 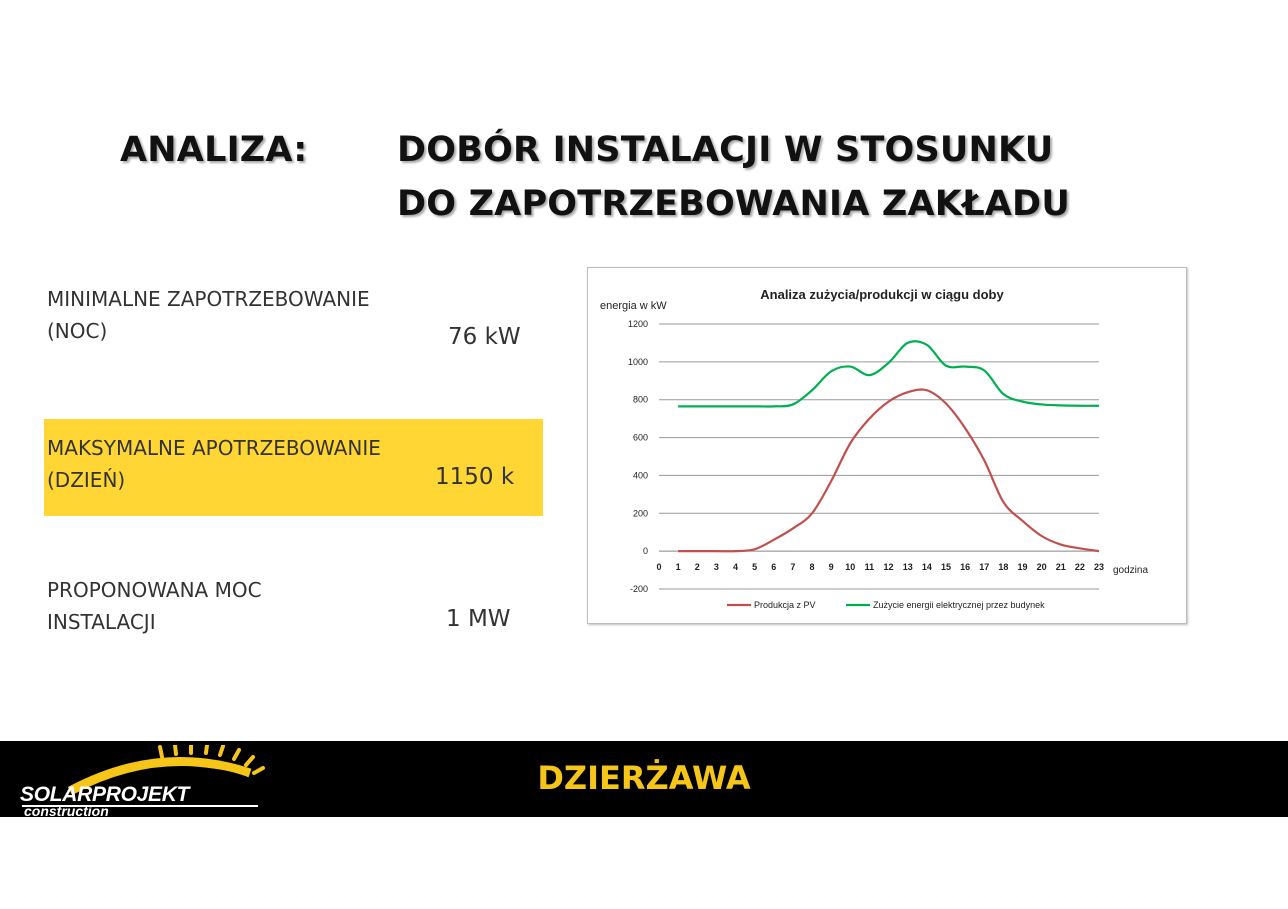 What do you see at coordinates (86, 480) in the screenshot?
I see `max-demand-label-line2: (DZIEŃ)` at bounding box center [86, 480].